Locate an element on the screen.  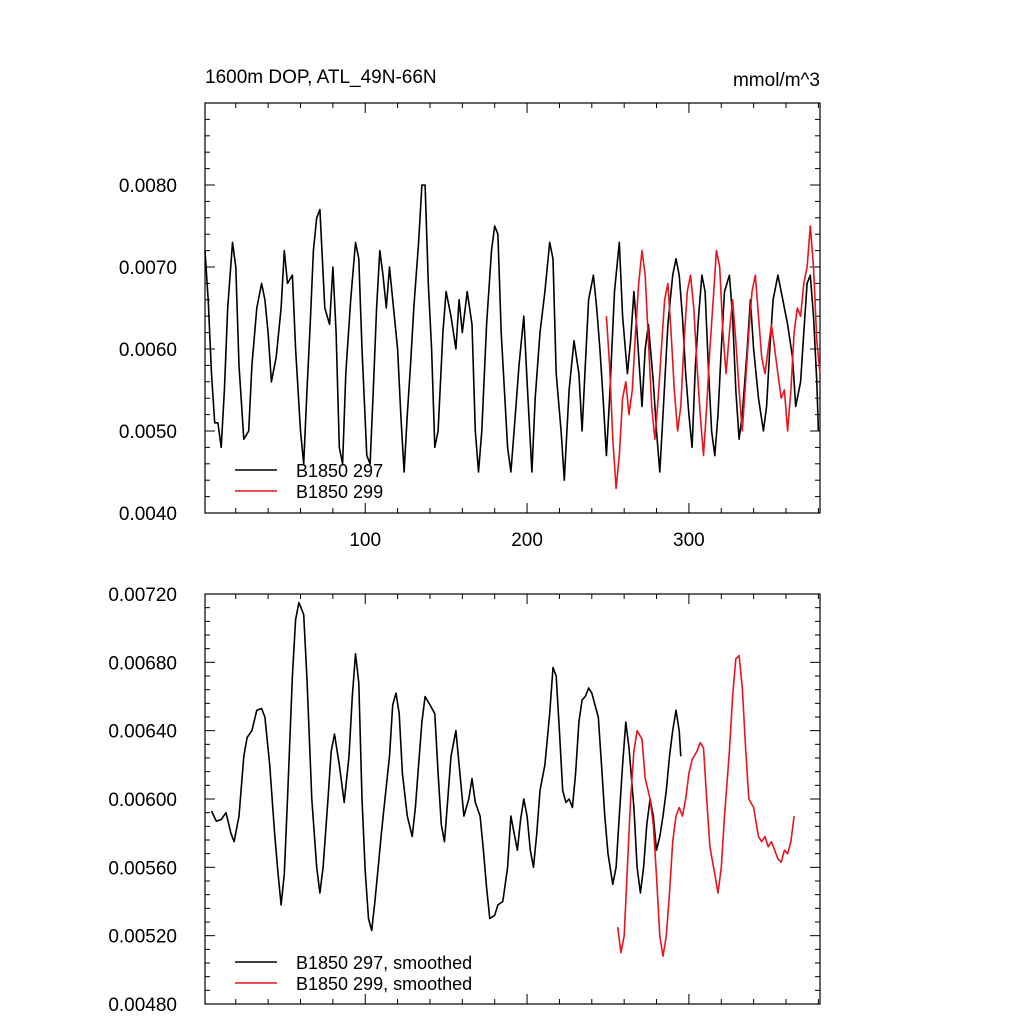
bottom-y-tick-label: 0.00480 is located at coordinates (142, 1005).